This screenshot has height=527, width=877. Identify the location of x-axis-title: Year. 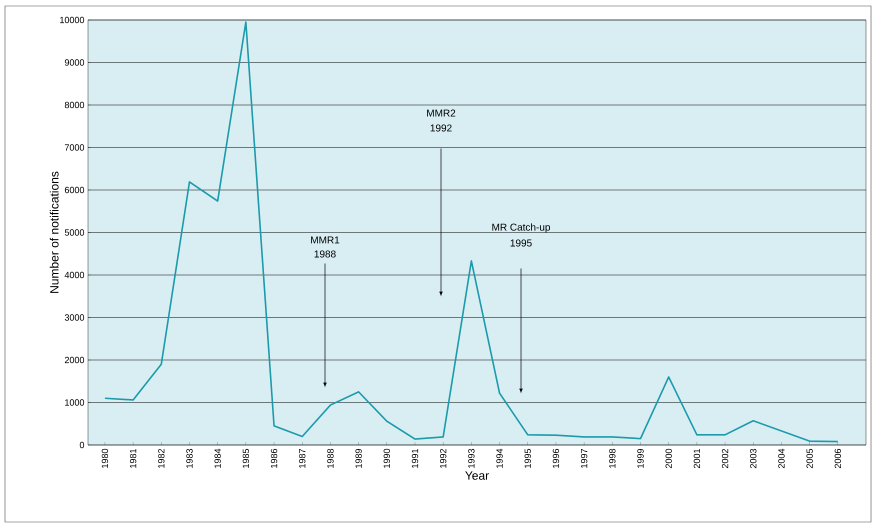
(477, 475).